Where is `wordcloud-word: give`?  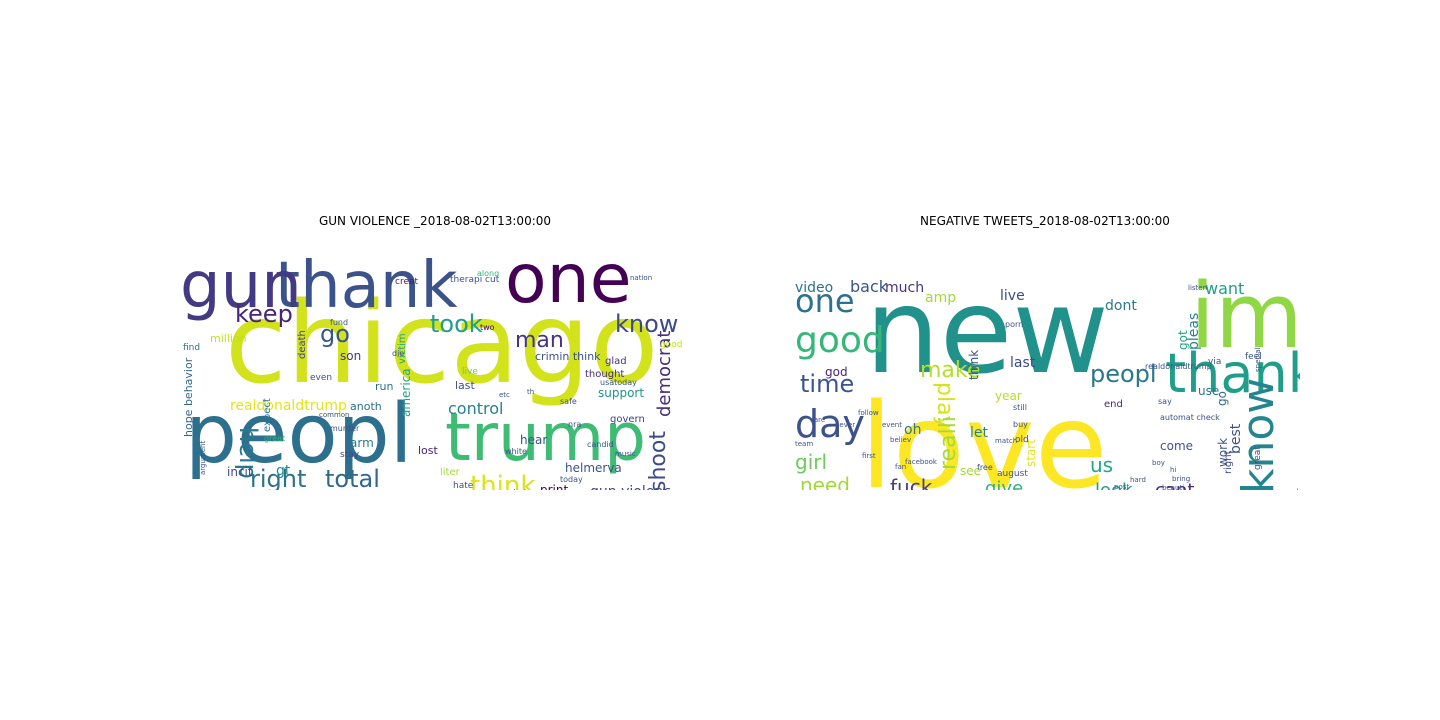 wordcloud-word: give is located at coordinates (1004, 484).